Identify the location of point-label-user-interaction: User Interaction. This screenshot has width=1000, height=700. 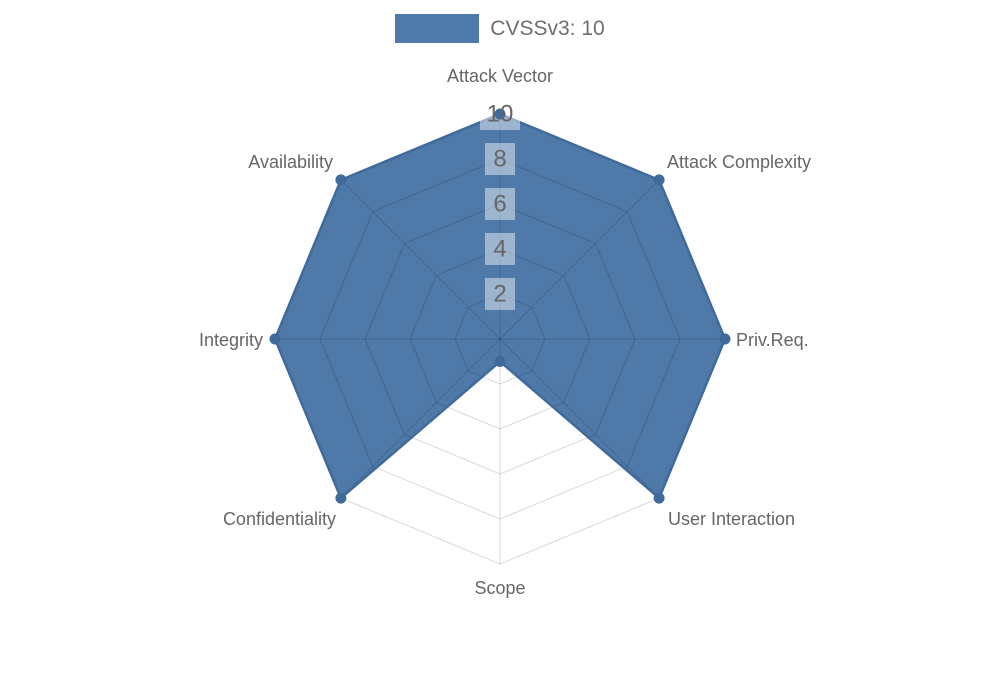
(731, 519).